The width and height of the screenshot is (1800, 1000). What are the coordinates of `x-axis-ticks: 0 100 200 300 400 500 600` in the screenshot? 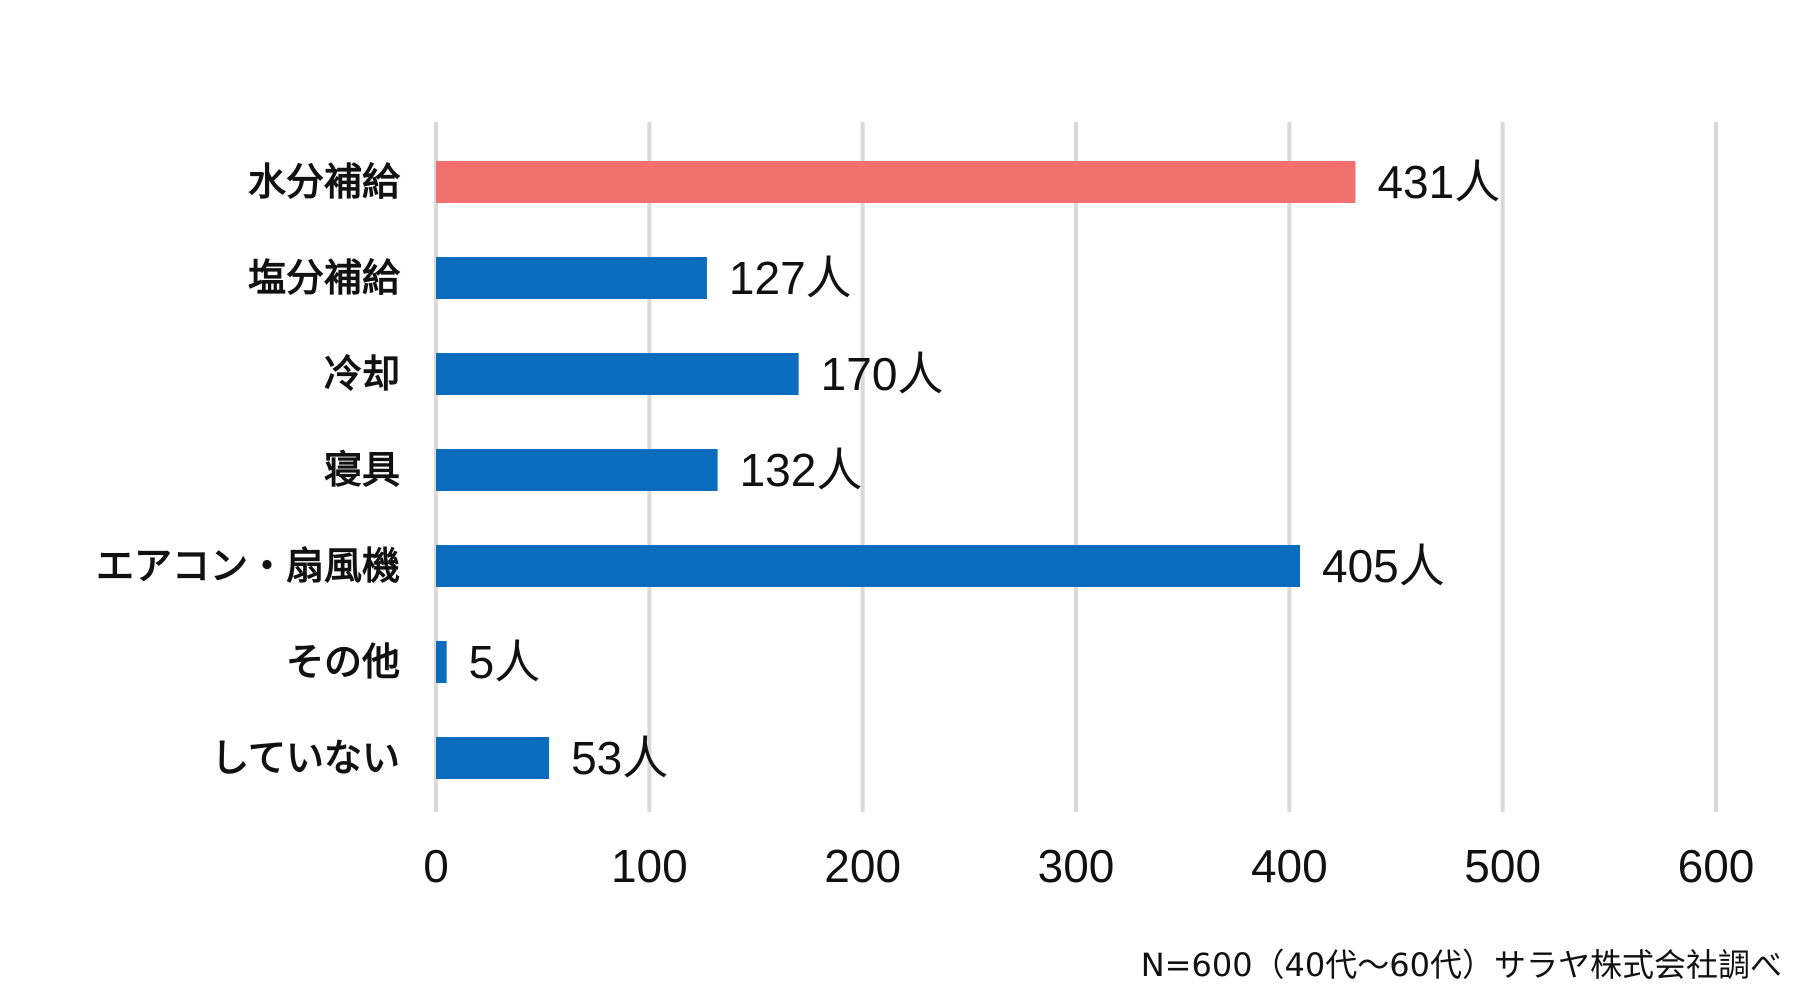 It's located at (1088, 866).